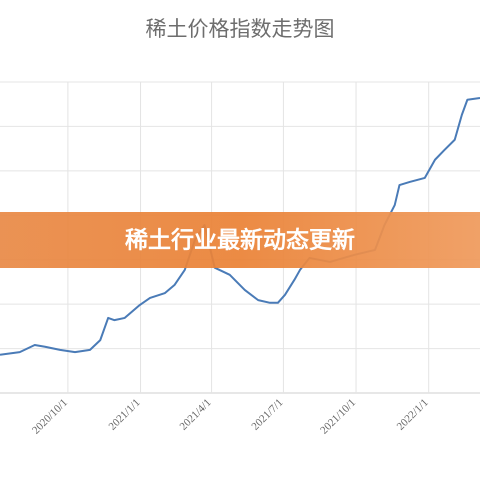  What do you see at coordinates (267, 415) in the screenshot?
I see `x-tick-label: 2021/7/1` at bounding box center [267, 415].